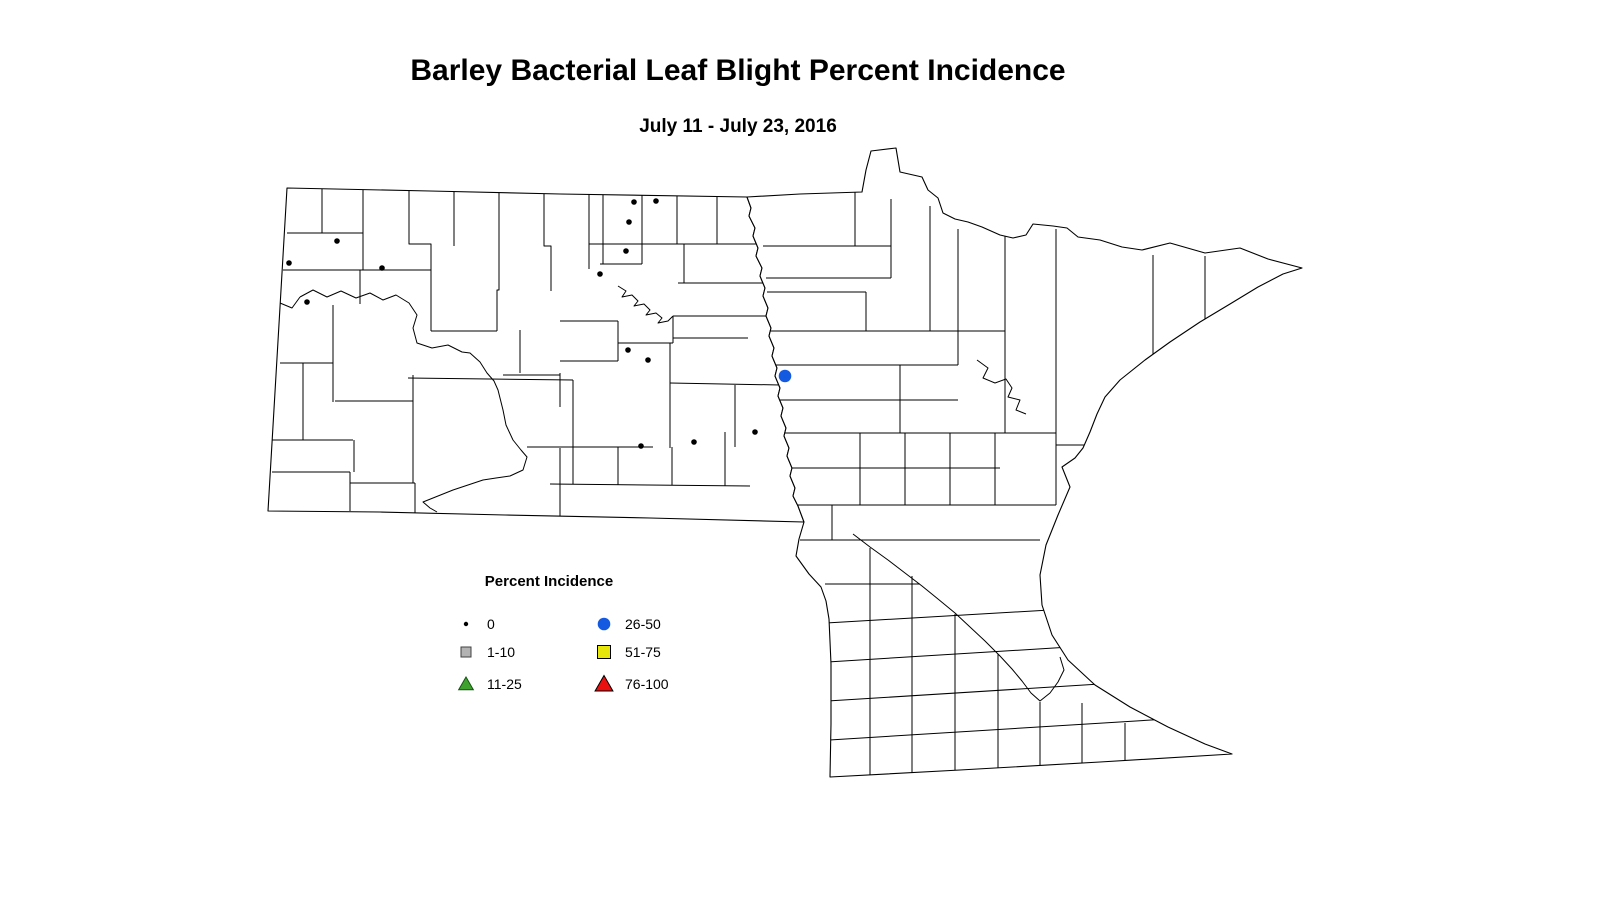 The height and width of the screenshot is (900, 1612). Describe the element at coordinates (501, 652) in the screenshot. I see `legend-item-label: 1-10` at that location.